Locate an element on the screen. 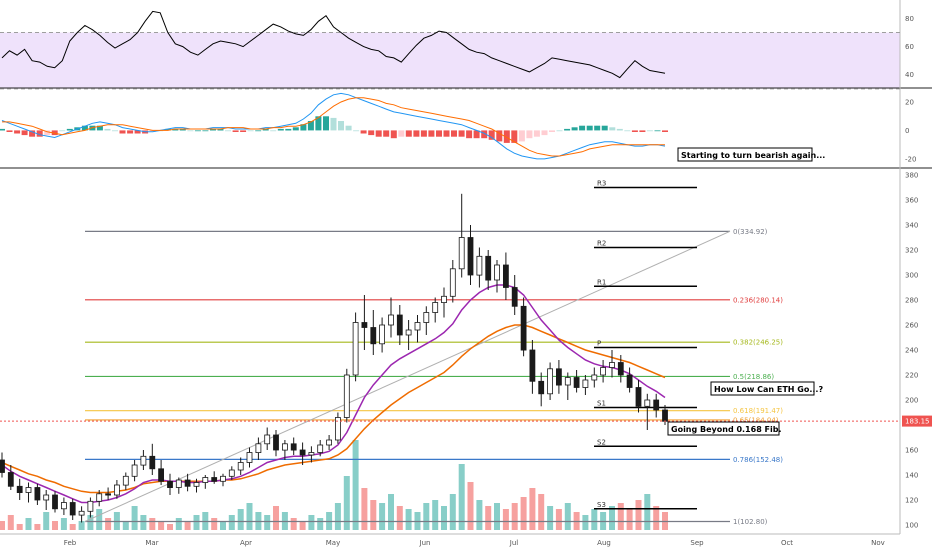 This screenshot has width=932, height=550. macd-pane is located at coordinates (334, 126).